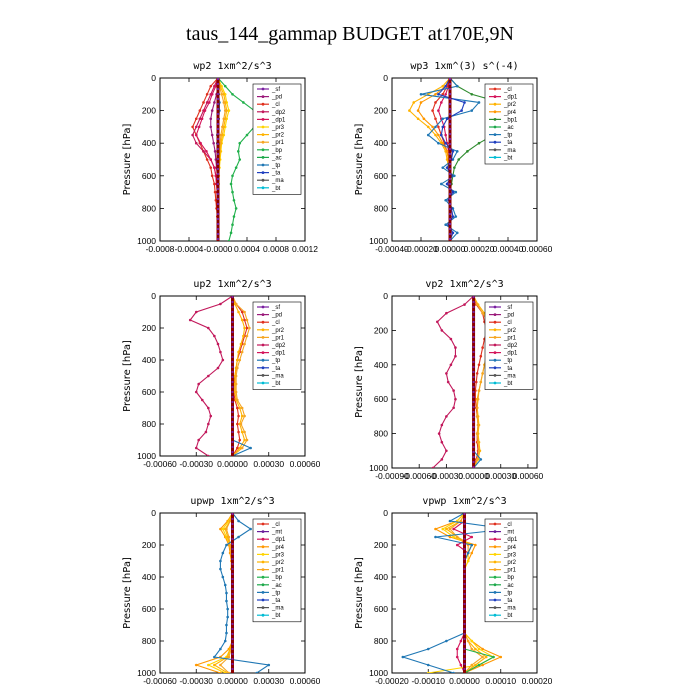  What do you see at coordinates (276, 98) in the screenshot?
I see `legend-entry: _pd` at bounding box center [276, 98].